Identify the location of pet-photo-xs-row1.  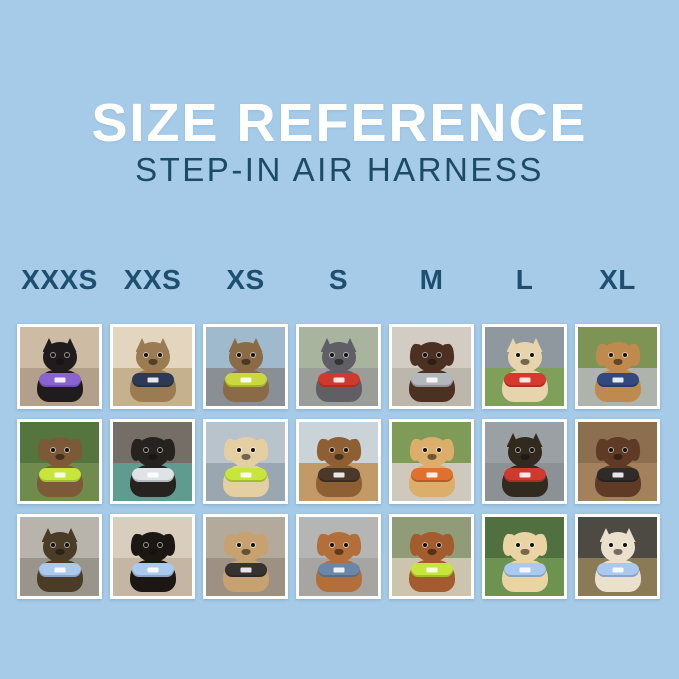
(245, 366).